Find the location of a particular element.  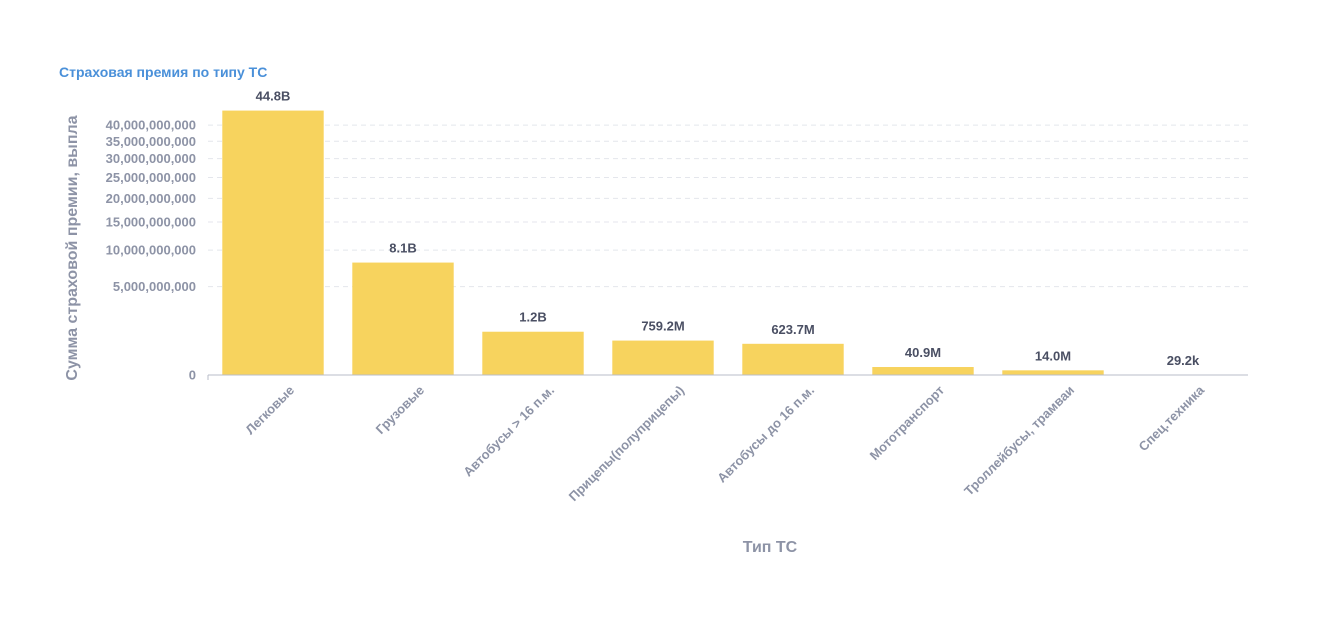

data-label: 8.1B is located at coordinates (402, 248).